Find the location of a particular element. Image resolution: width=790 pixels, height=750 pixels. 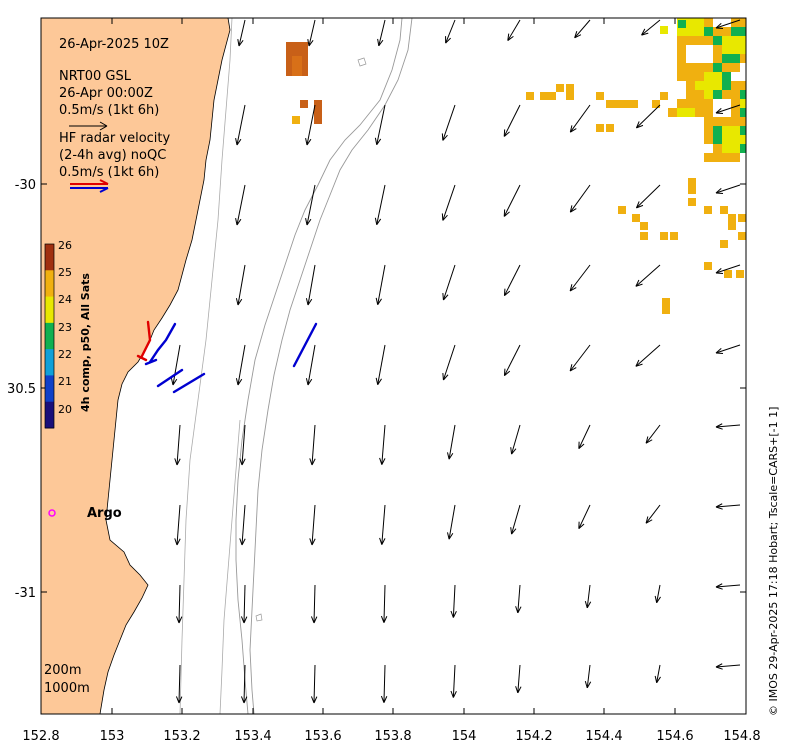

x-tick-label: 154 is located at coordinates (464, 736).